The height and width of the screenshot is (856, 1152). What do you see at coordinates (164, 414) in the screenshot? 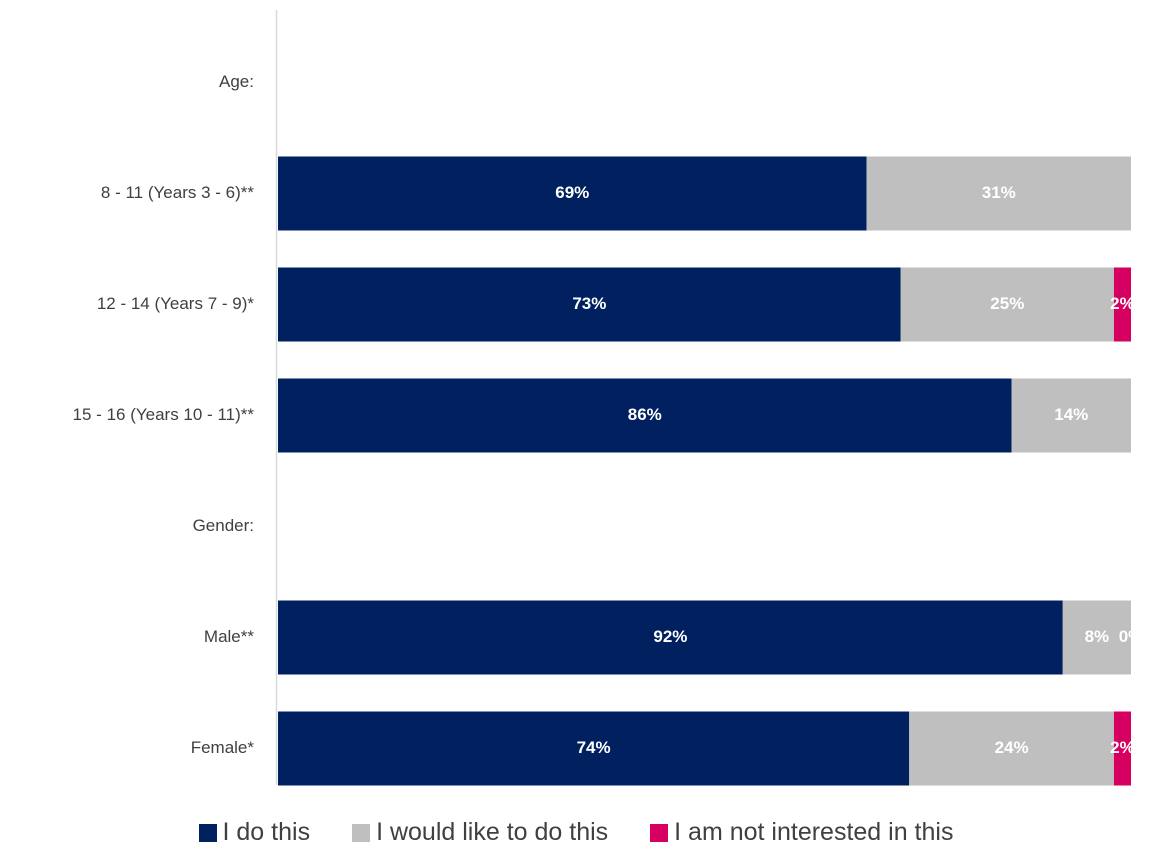
I see `category-label-3: 15 - 16 (Years 10 - 11)**` at bounding box center [164, 414].